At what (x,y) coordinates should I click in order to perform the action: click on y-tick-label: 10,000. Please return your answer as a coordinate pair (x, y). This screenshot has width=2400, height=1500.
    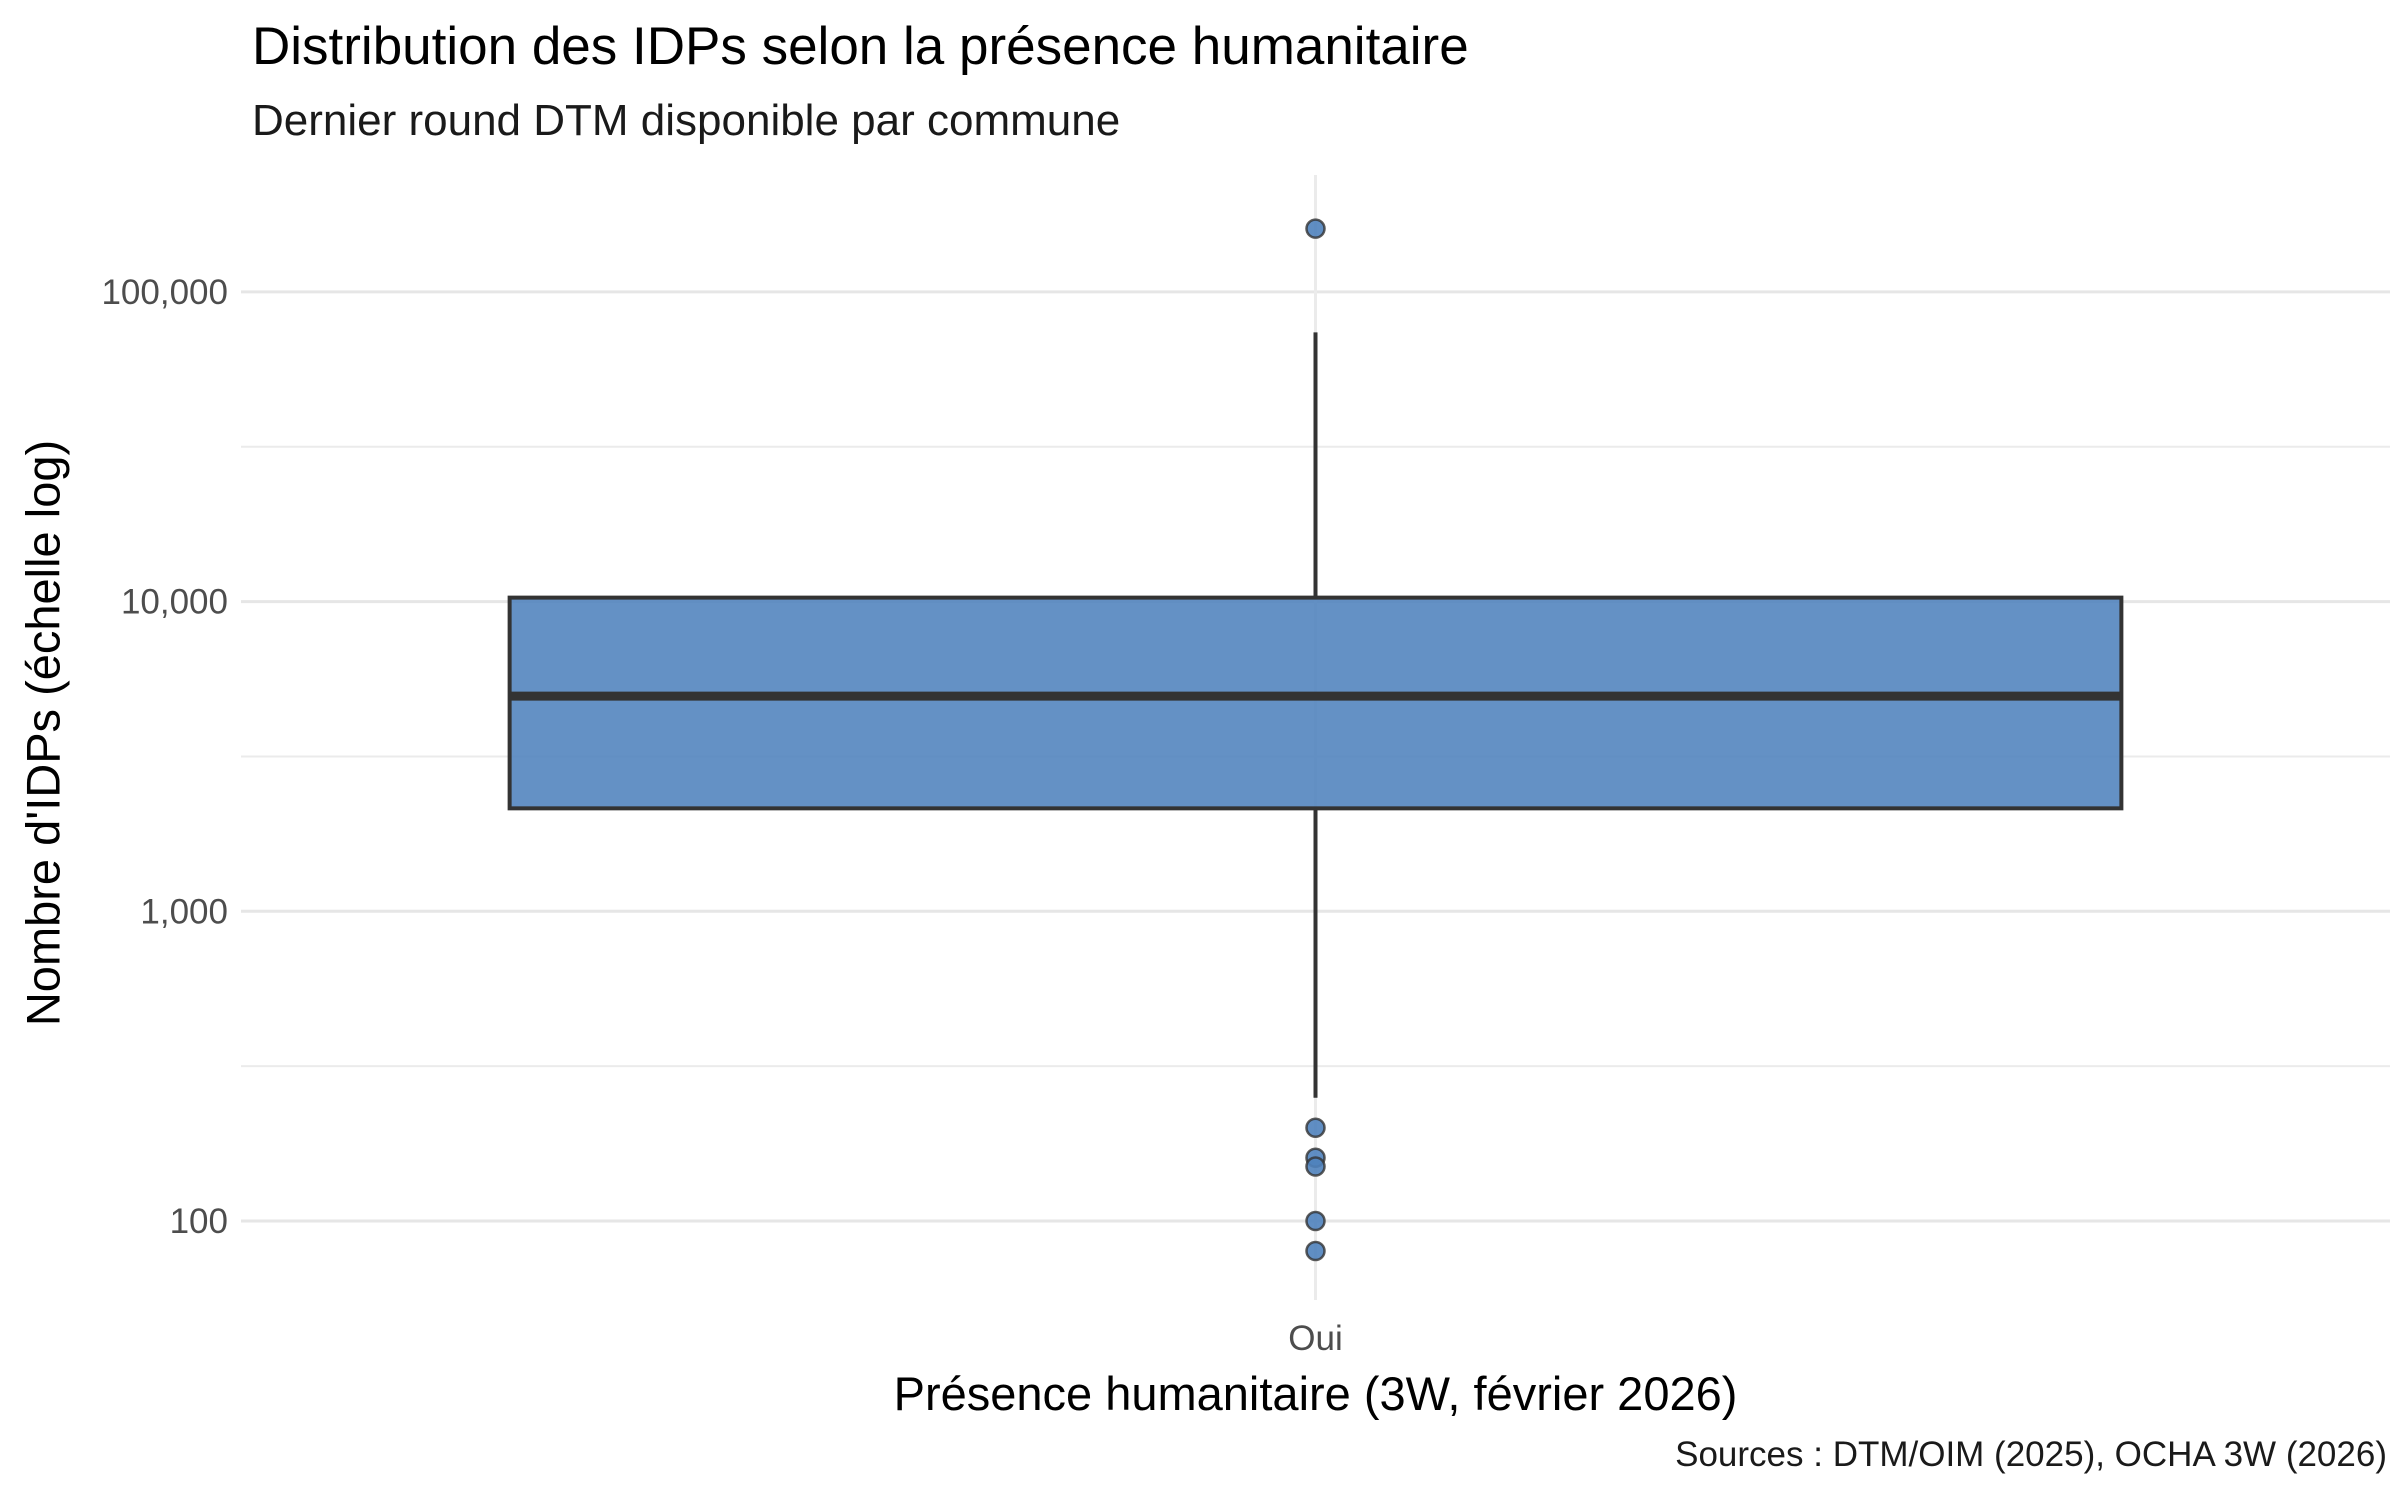
    Looking at the image, I should click on (174, 602).